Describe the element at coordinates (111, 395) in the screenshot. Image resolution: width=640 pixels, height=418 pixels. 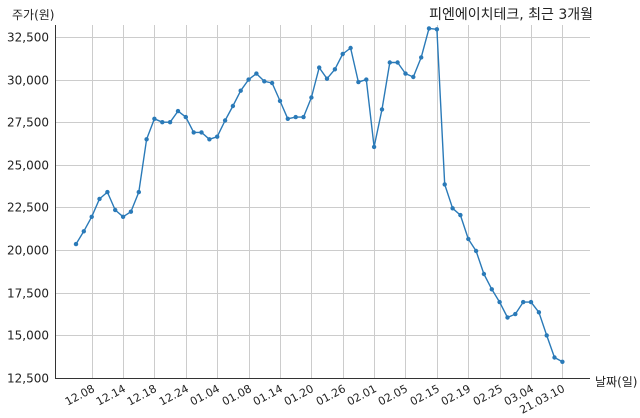
I see `x-tick-label: 12.14` at that location.